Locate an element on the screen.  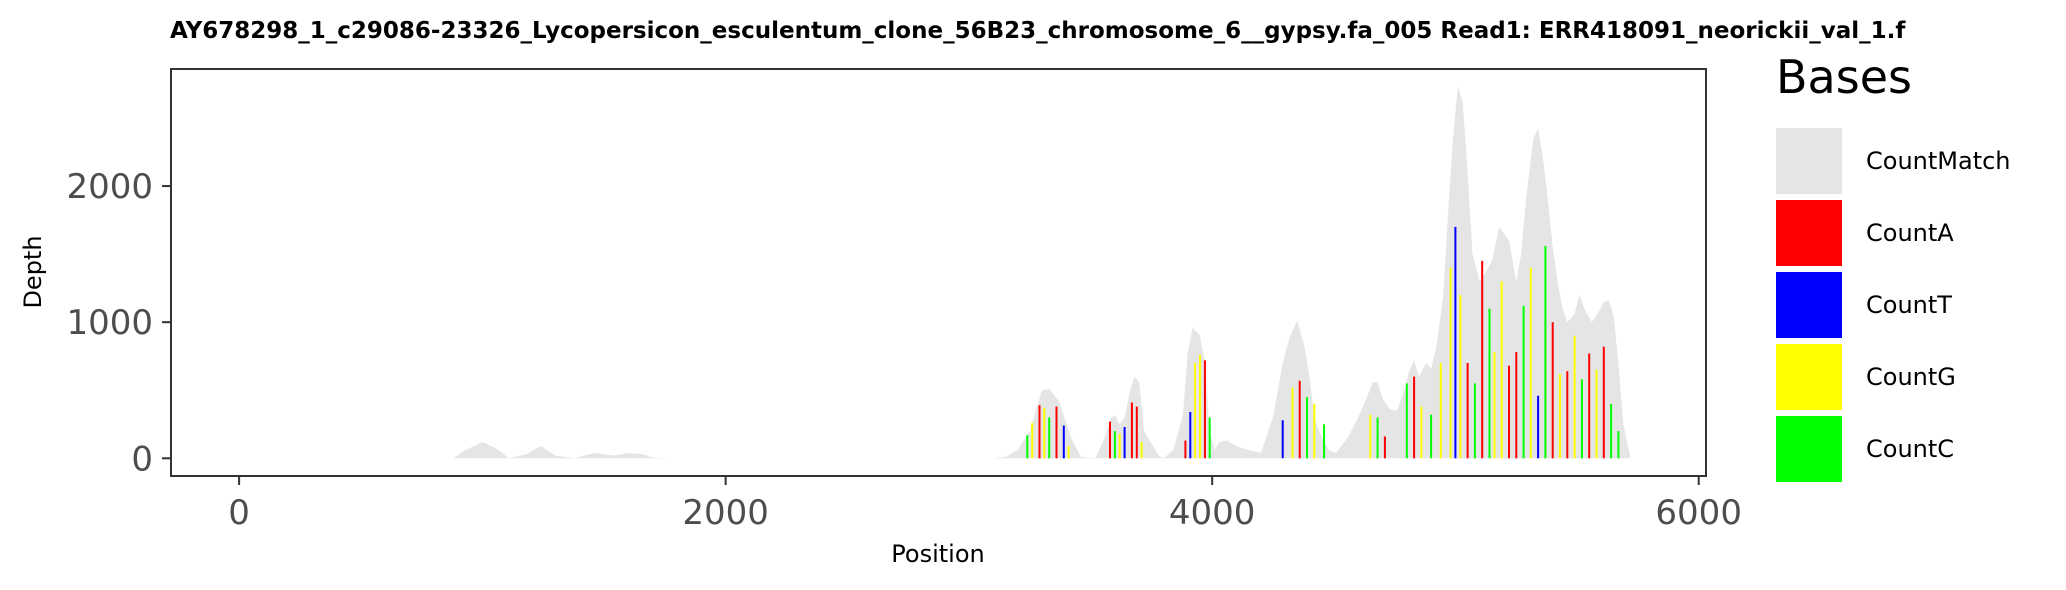
x-tick-label: 2000 is located at coordinates (725, 513).